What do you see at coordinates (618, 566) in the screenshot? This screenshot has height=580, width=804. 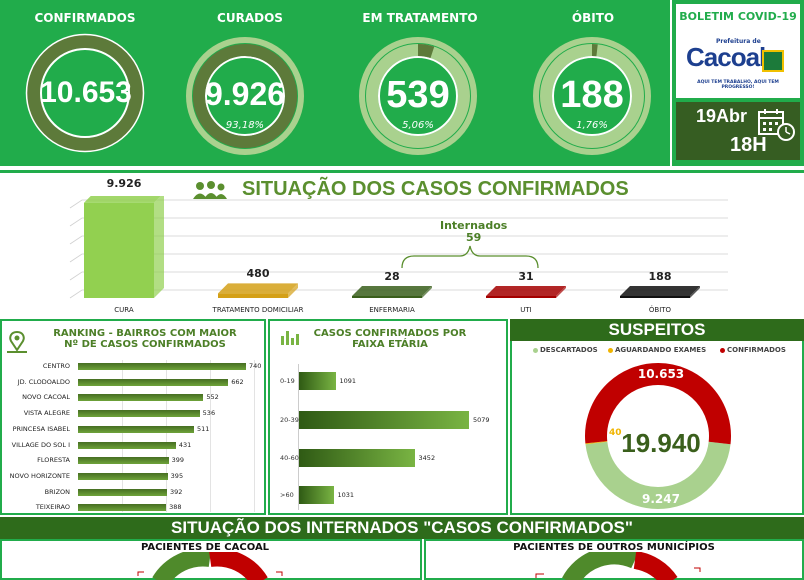 I see `pacientes-outros-donut` at bounding box center [618, 566].